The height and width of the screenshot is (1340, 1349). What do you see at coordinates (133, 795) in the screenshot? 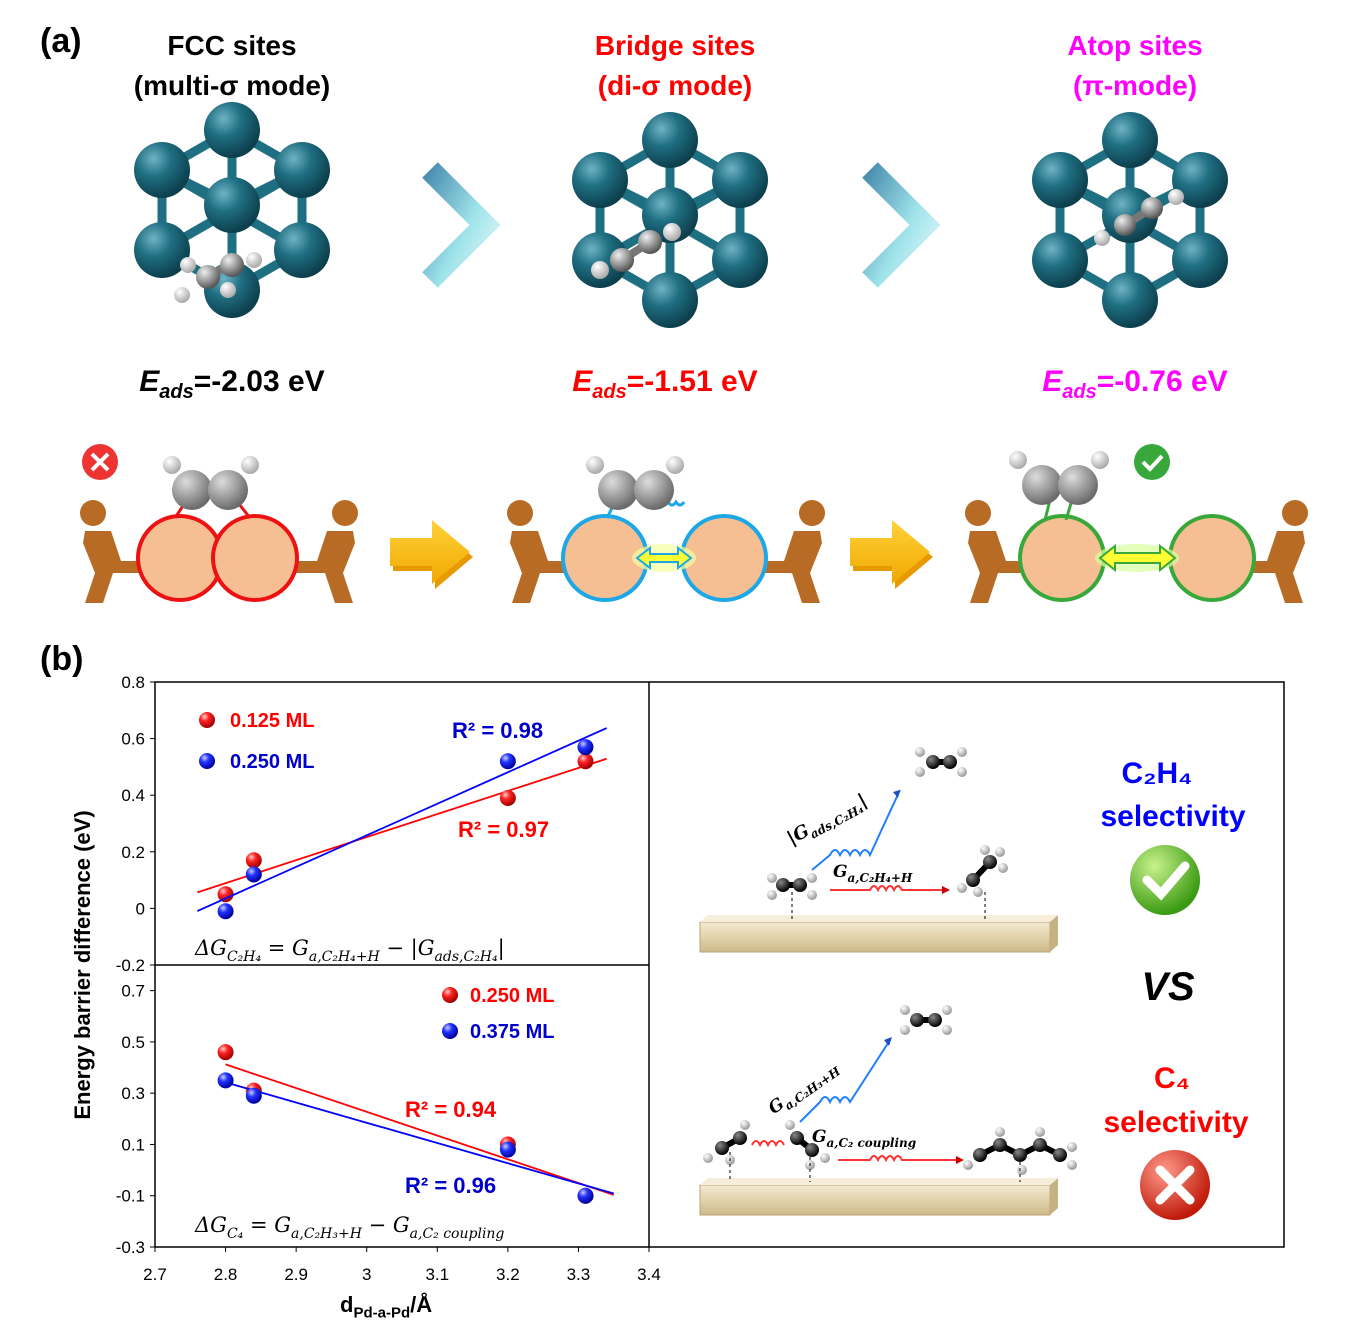
I see `y-tick-label: 0.4` at bounding box center [133, 795].